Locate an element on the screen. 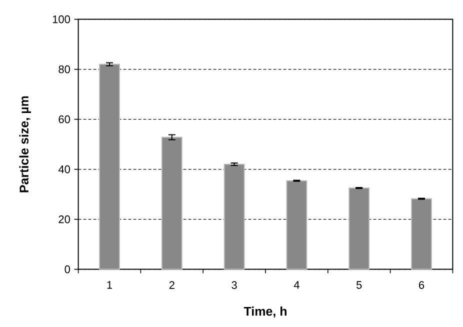 This screenshot has width=463, height=327. x-tick-label: 3 is located at coordinates (234, 285).